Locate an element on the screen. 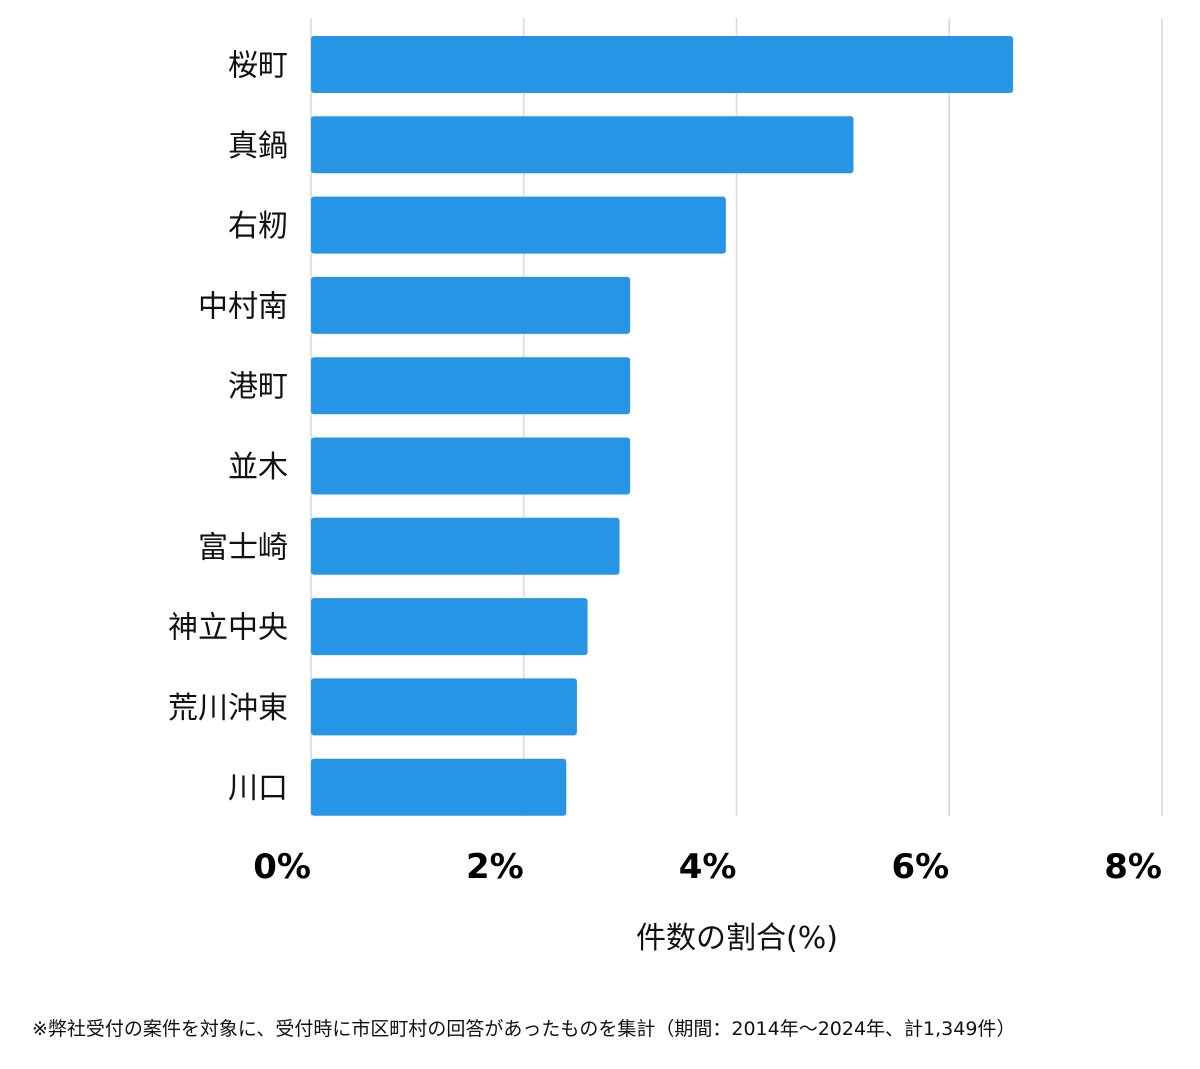 The width and height of the screenshot is (1200, 1069). x-tick-labels: 0% 2% 4% 6% 8% is located at coordinates (707, 867).